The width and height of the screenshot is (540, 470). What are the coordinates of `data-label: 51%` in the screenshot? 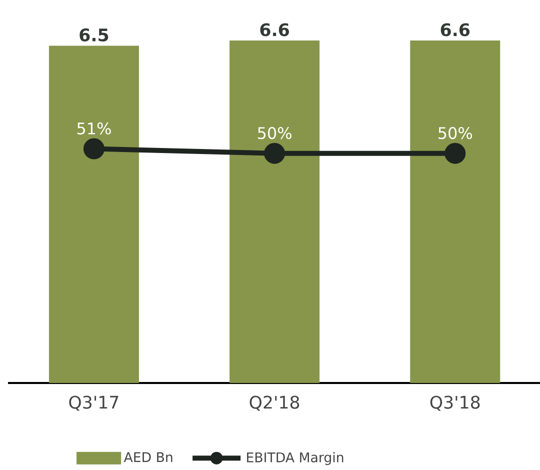 It's located at (94, 128).